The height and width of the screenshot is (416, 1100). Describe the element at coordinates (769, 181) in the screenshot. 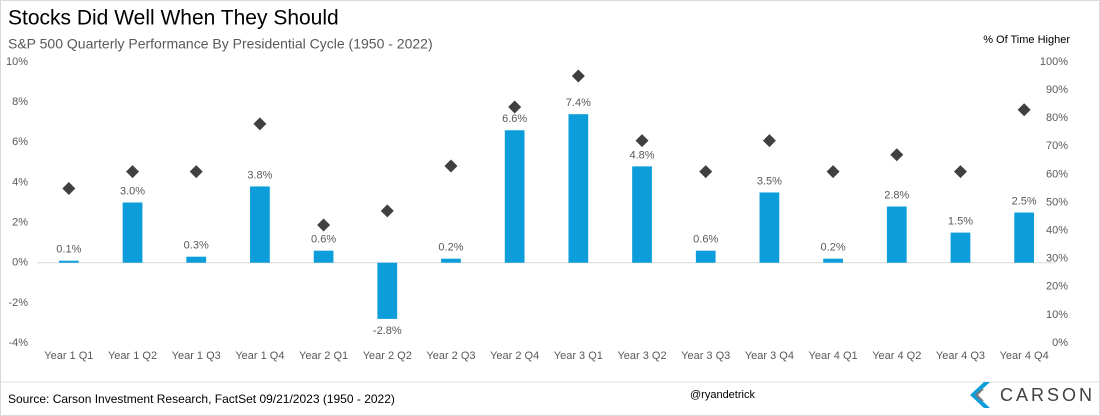

I see `data-label: 3.5%` at that location.